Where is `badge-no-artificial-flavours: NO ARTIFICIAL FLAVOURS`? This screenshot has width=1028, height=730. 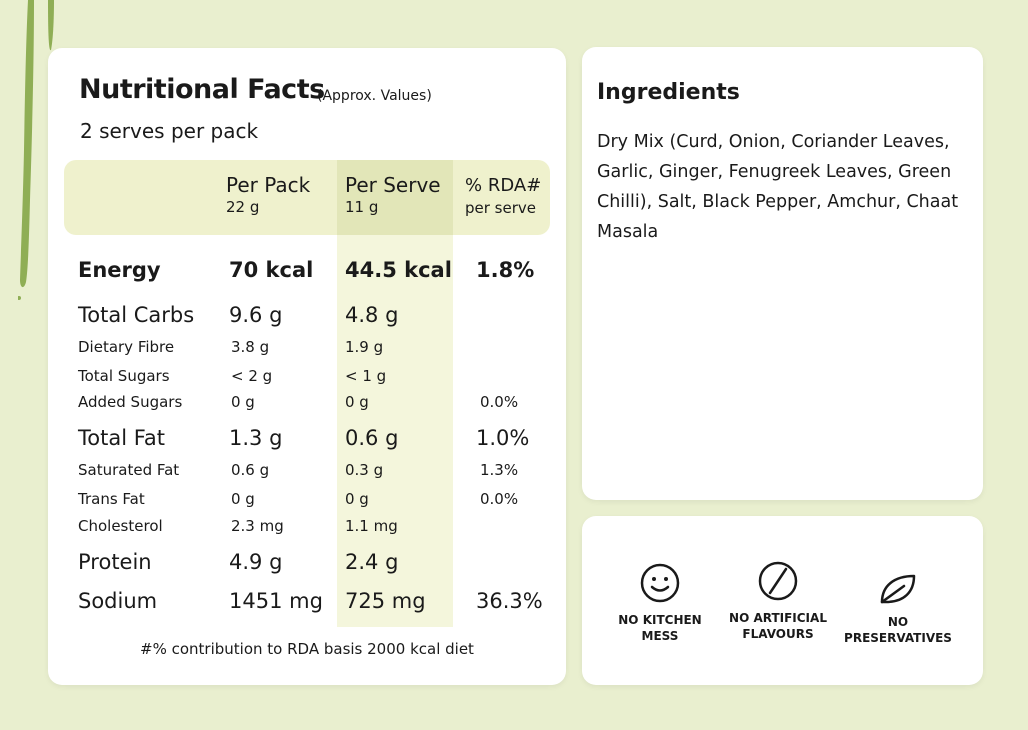 badge-no-artificial-flavours: NO ARTIFICIAL FLAVOURS is located at coordinates (778, 601).